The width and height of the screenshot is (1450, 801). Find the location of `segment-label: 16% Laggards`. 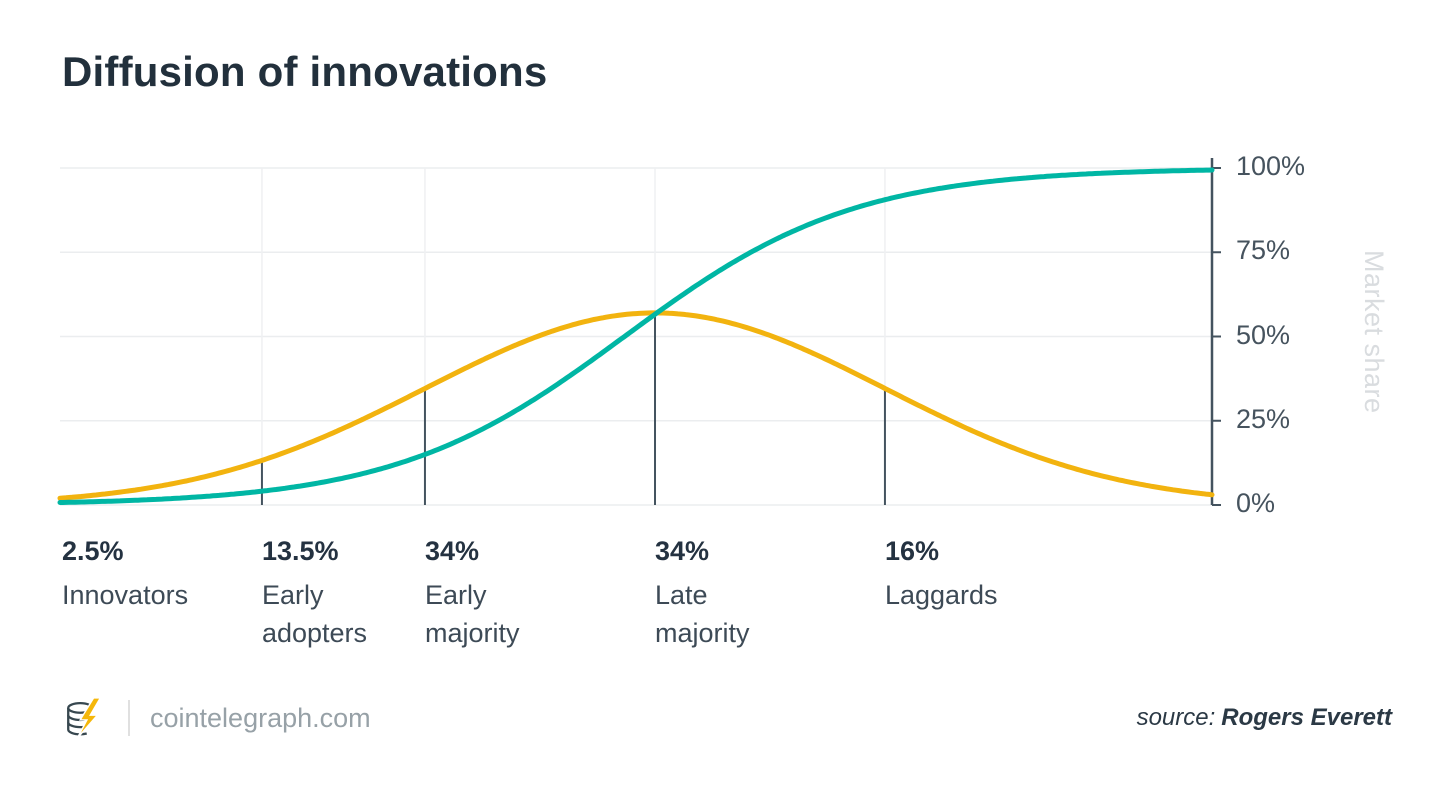

segment-label: 16% Laggards is located at coordinates (965, 575).